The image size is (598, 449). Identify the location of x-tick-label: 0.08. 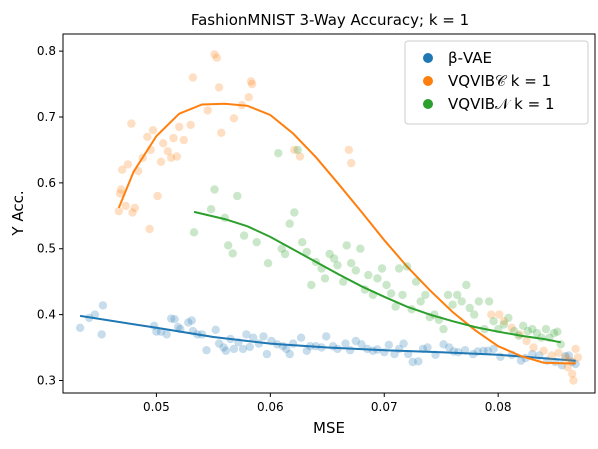
(498, 407).